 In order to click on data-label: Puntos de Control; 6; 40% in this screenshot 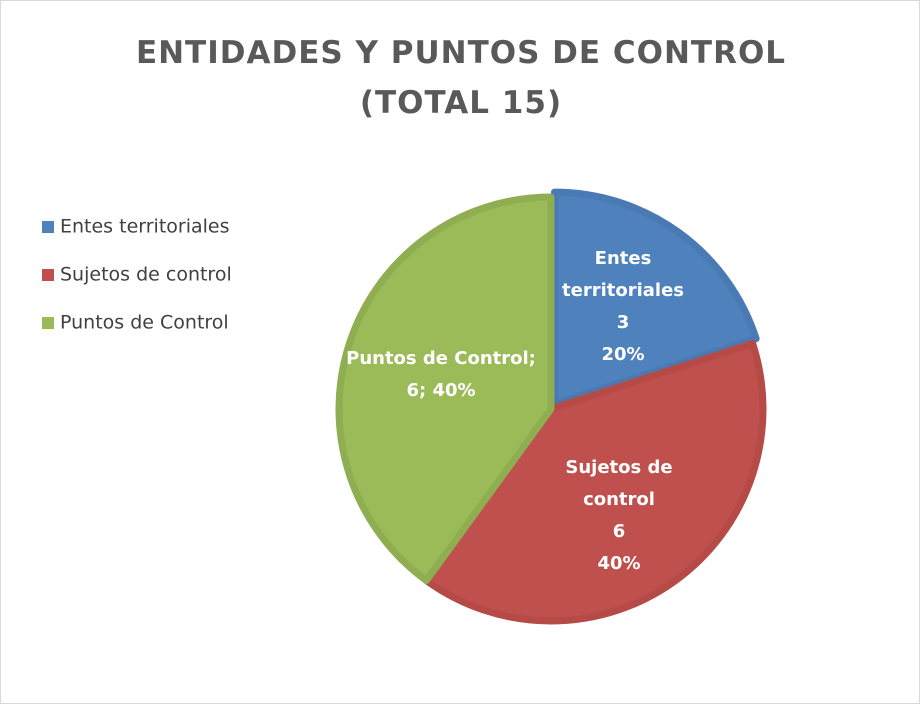, I will do `click(441, 375)`.